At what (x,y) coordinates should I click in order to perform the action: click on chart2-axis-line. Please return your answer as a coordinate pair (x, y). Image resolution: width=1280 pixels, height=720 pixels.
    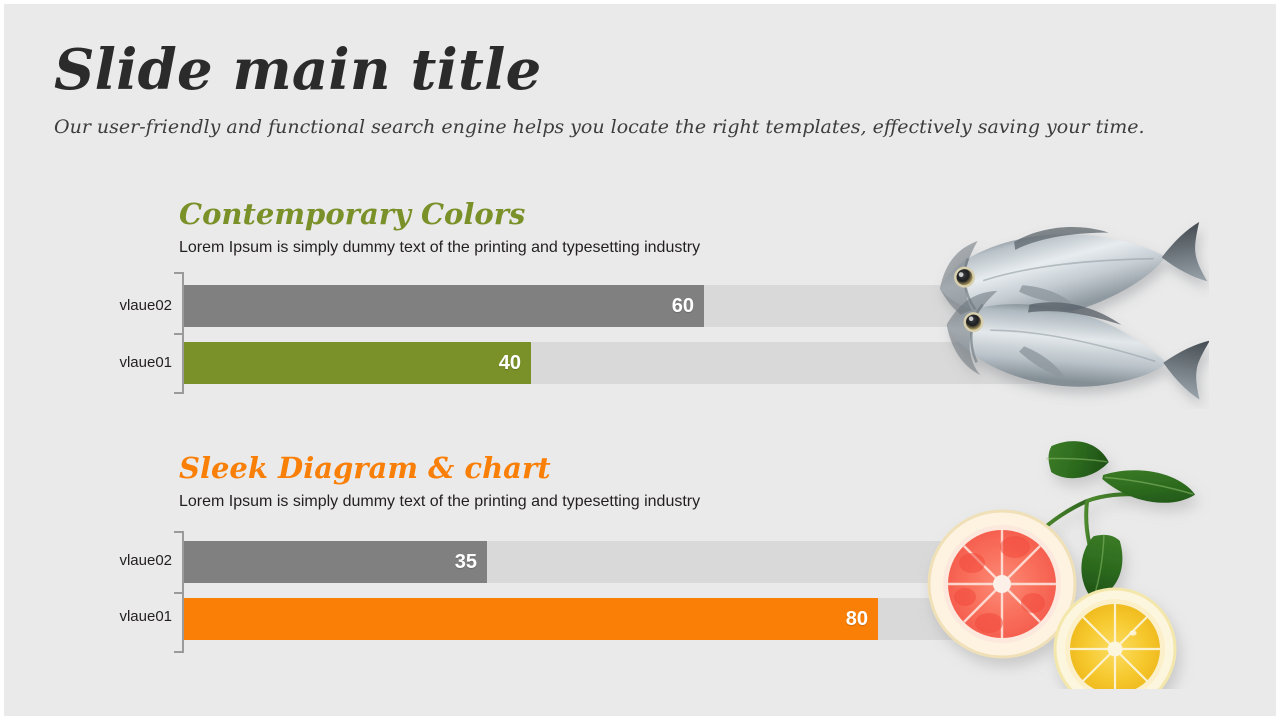
    Looking at the image, I should click on (183, 592).